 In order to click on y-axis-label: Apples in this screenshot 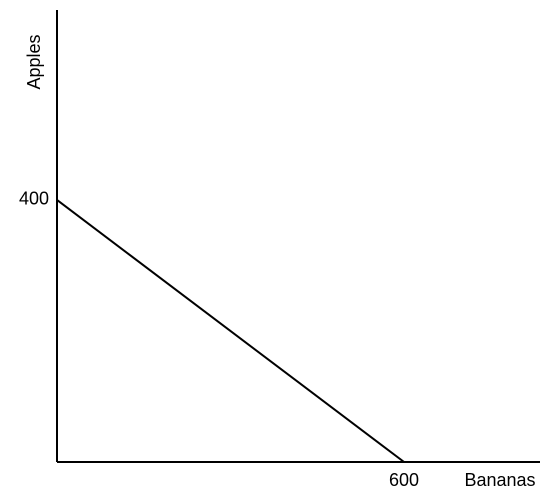, I will do `click(34, 61)`.